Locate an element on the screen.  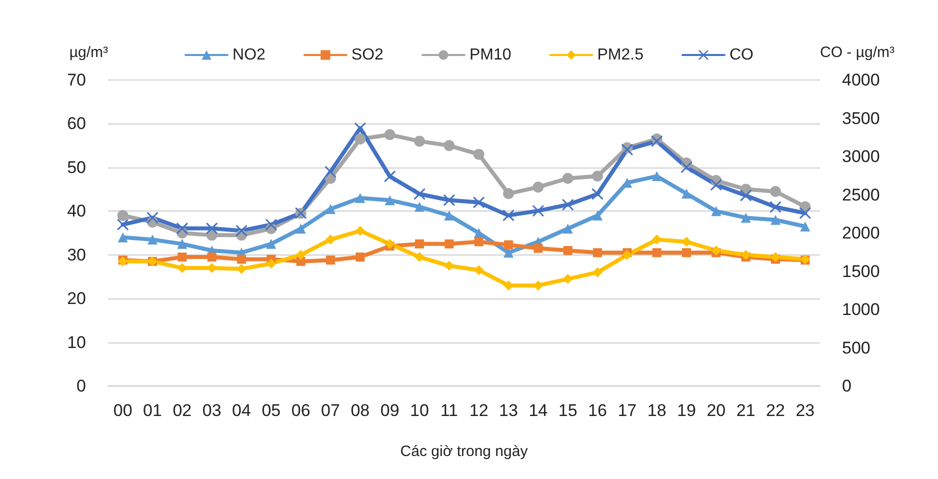
x-tick-label: 12 is located at coordinates (478, 410).